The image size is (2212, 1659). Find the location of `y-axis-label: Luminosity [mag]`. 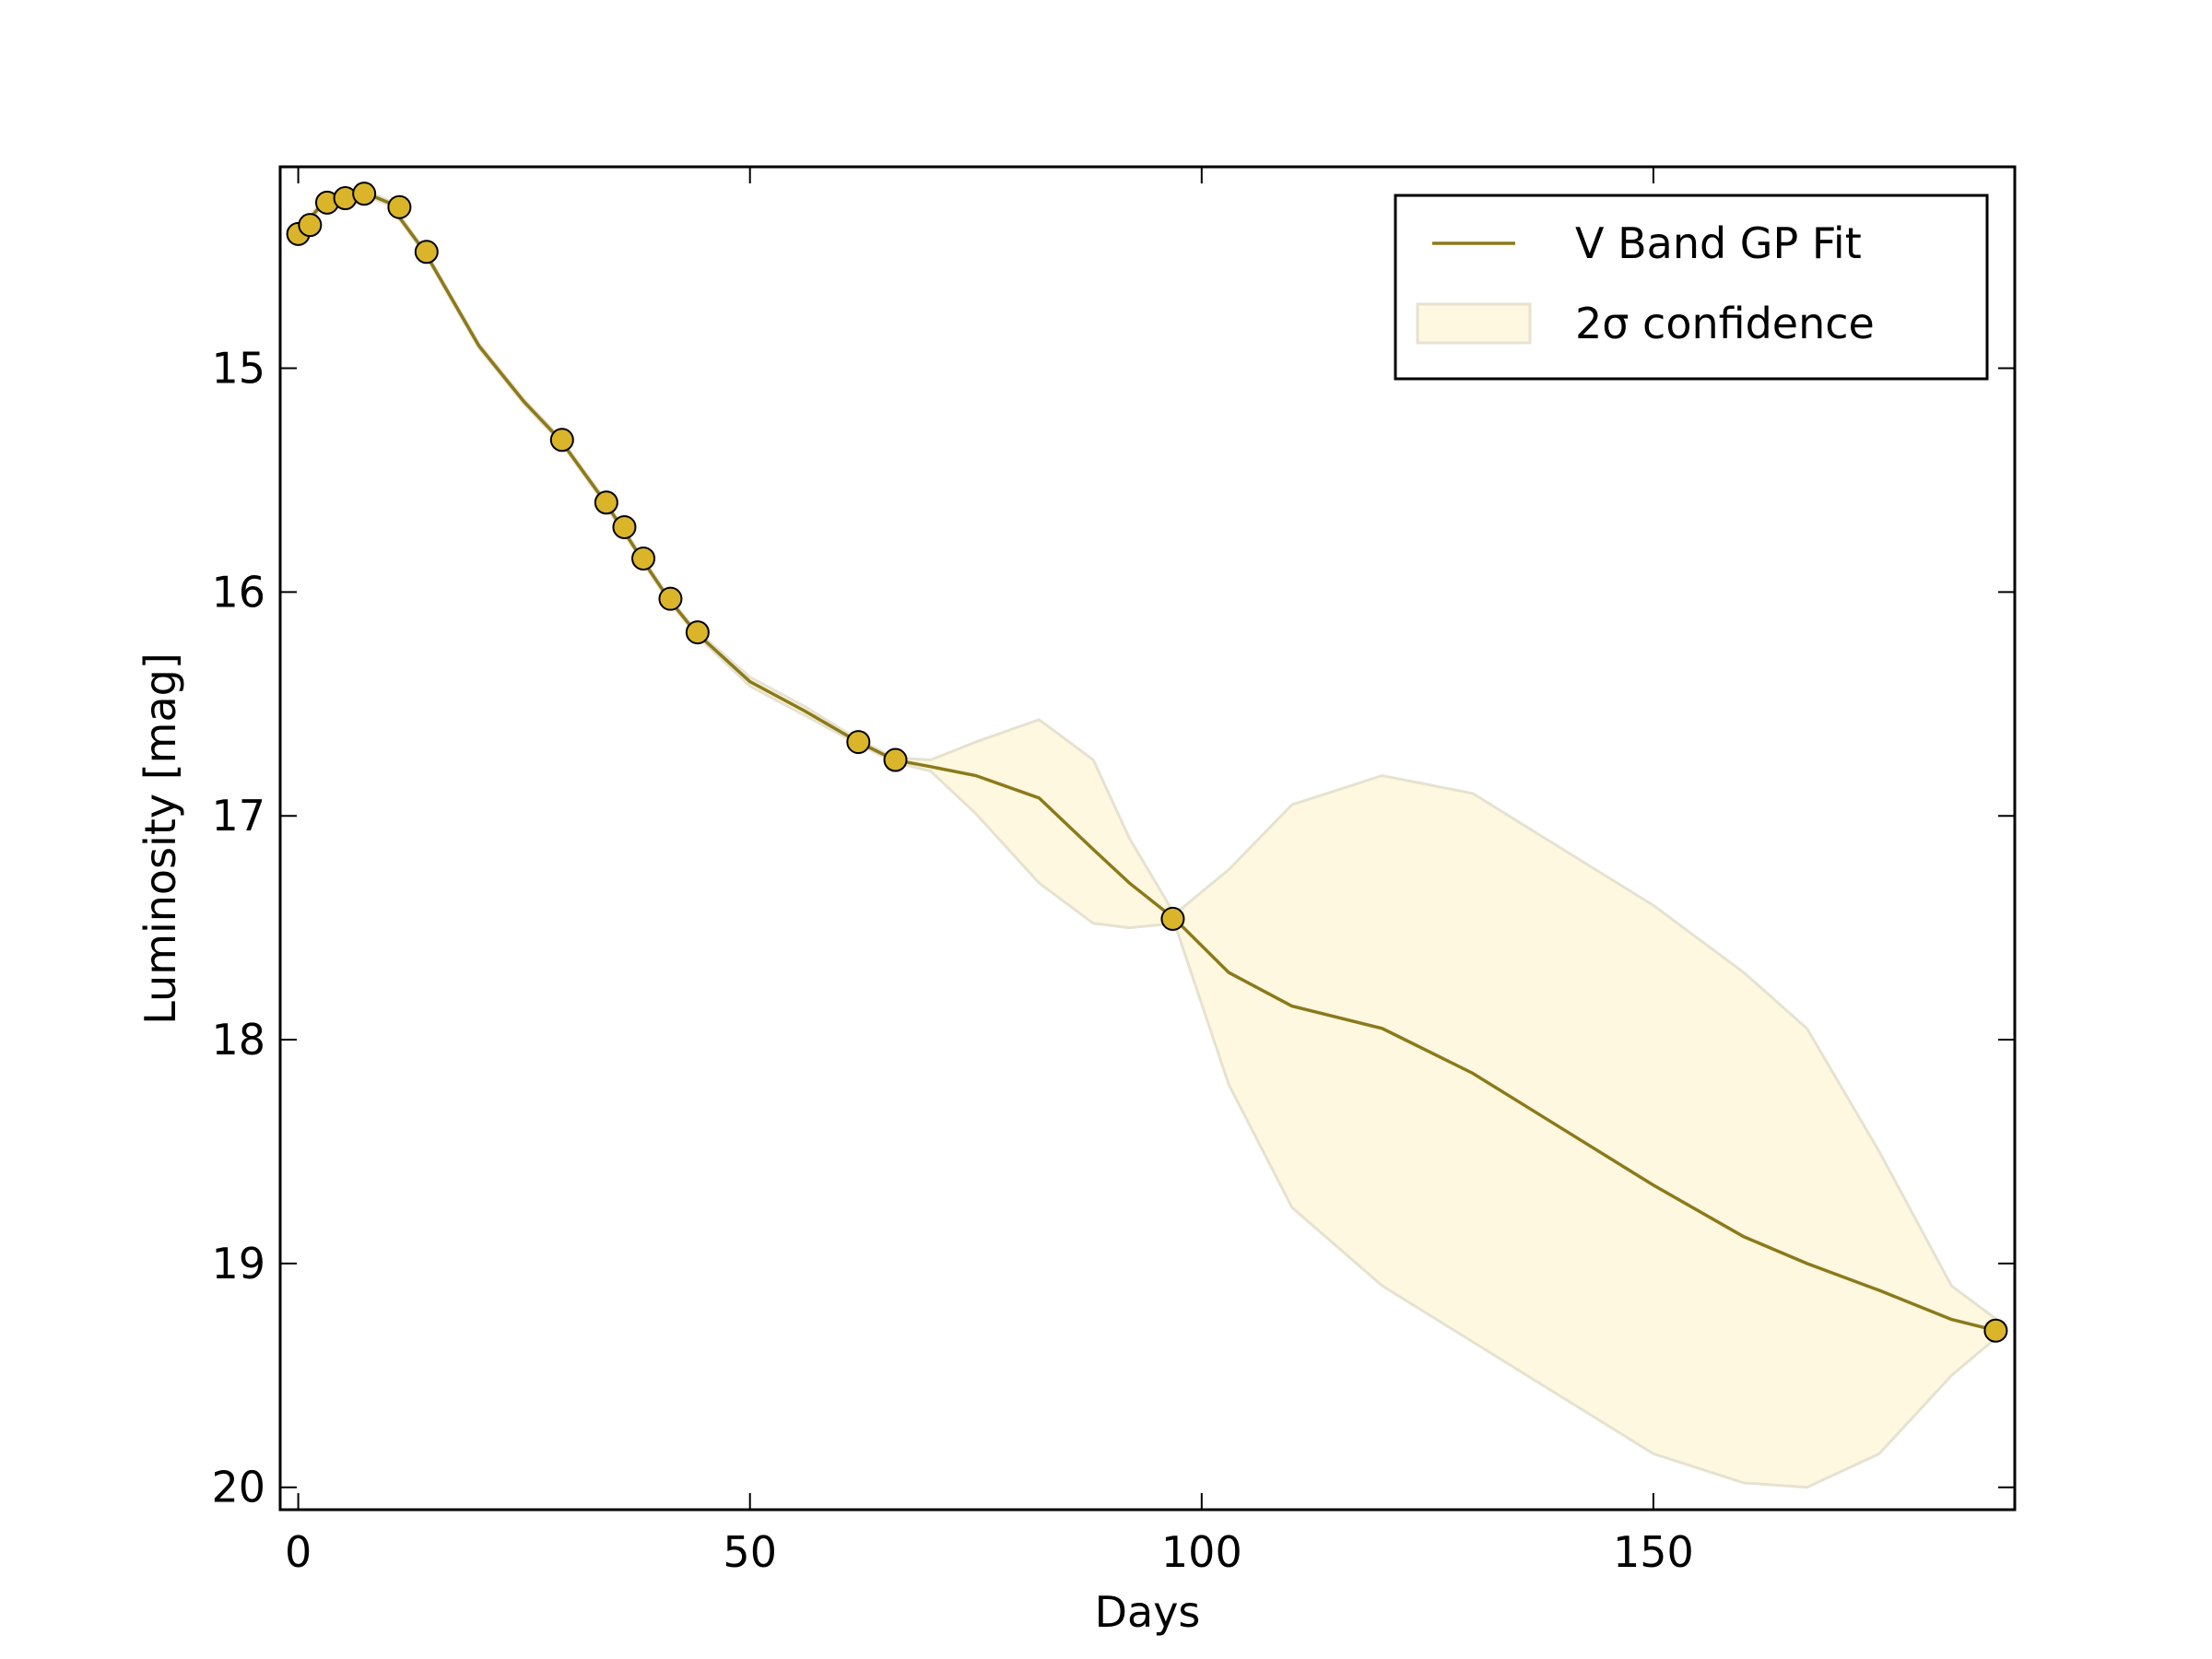

y-axis-label: Luminosity [mag] is located at coordinates (160, 839).